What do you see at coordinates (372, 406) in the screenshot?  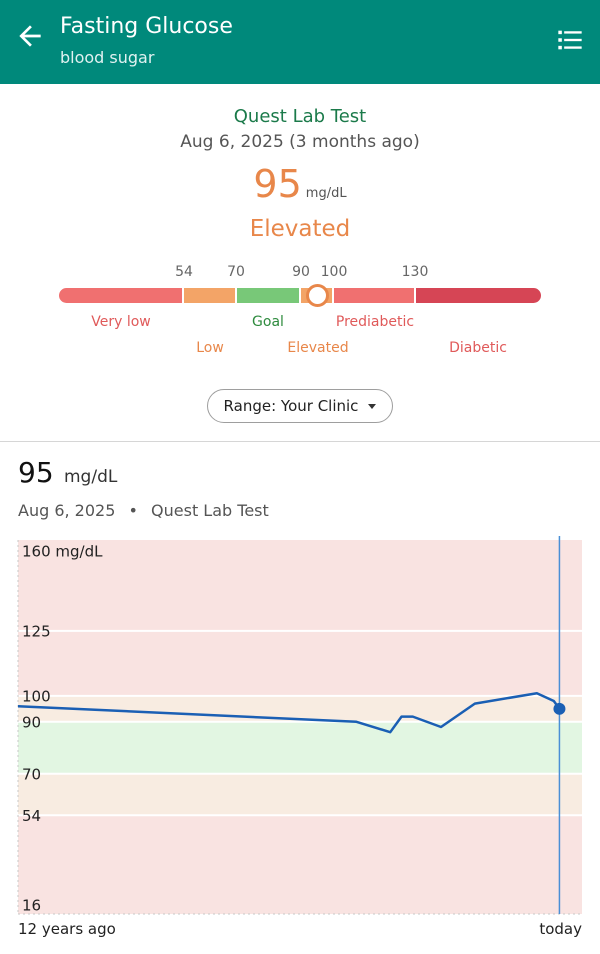 I see `caret-down-icon` at bounding box center [372, 406].